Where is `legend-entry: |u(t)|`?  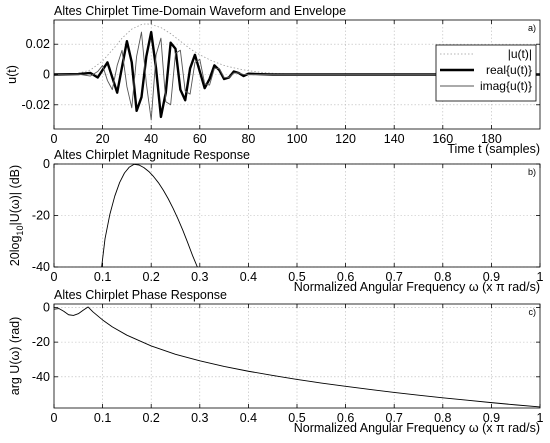 legend-entry: |u(t)| is located at coordinates (520, 54).